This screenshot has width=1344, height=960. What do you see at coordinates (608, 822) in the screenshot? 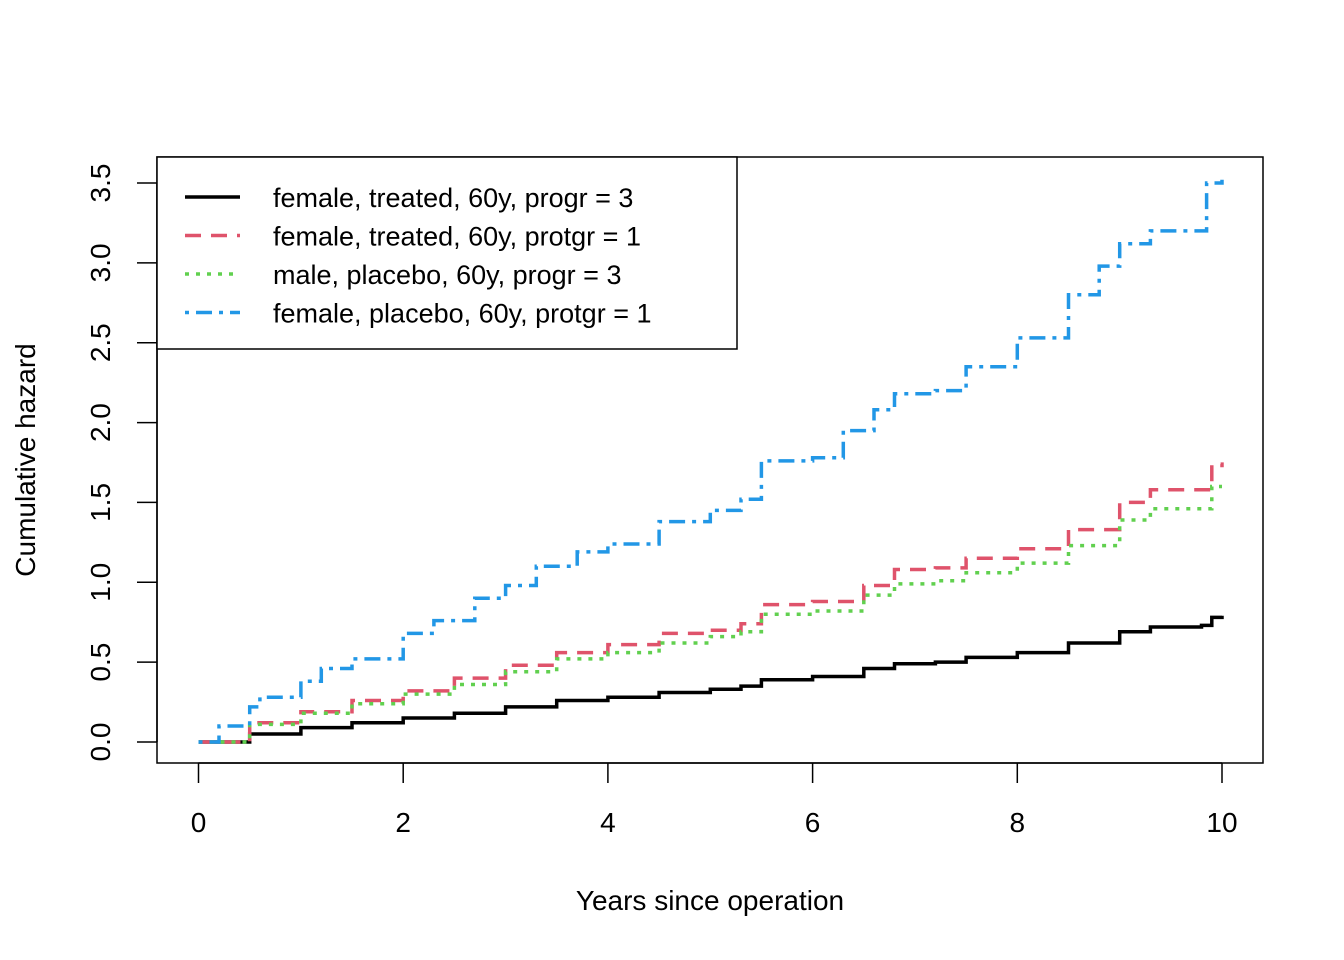
I see `x-tick-label: 4` at bounding box center [608, 822].